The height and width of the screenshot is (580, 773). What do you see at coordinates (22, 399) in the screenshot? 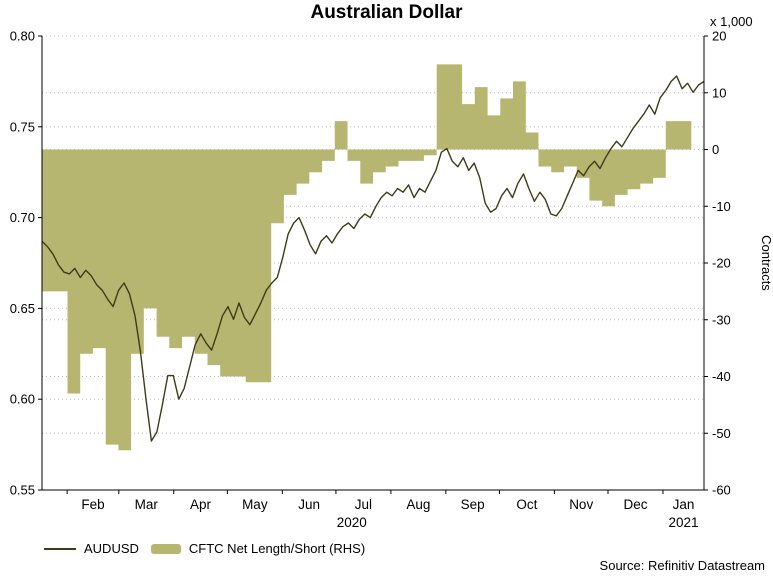
I see `left-tick-label: 0.60` at bounding box center [22, 399].